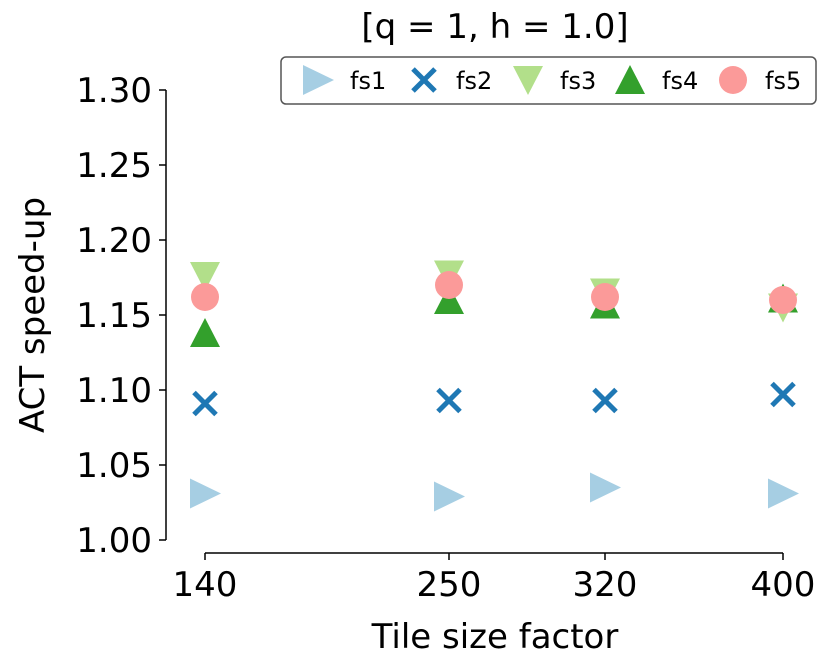  I want to click on y-tick-label: 1.20, so click(114, 241).